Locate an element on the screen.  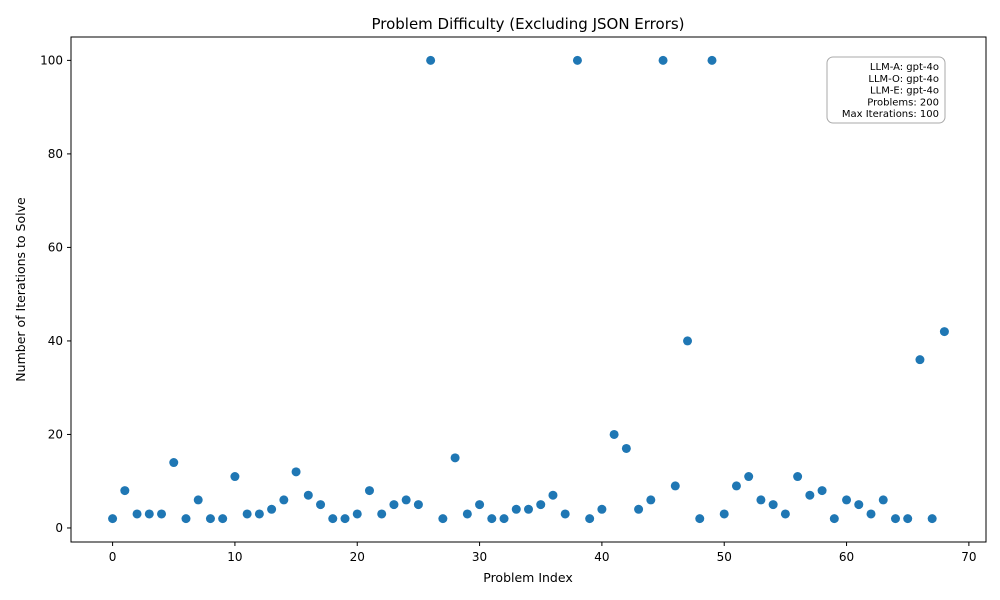
x-tick-label: 50 is located at coordinates (724, 557).